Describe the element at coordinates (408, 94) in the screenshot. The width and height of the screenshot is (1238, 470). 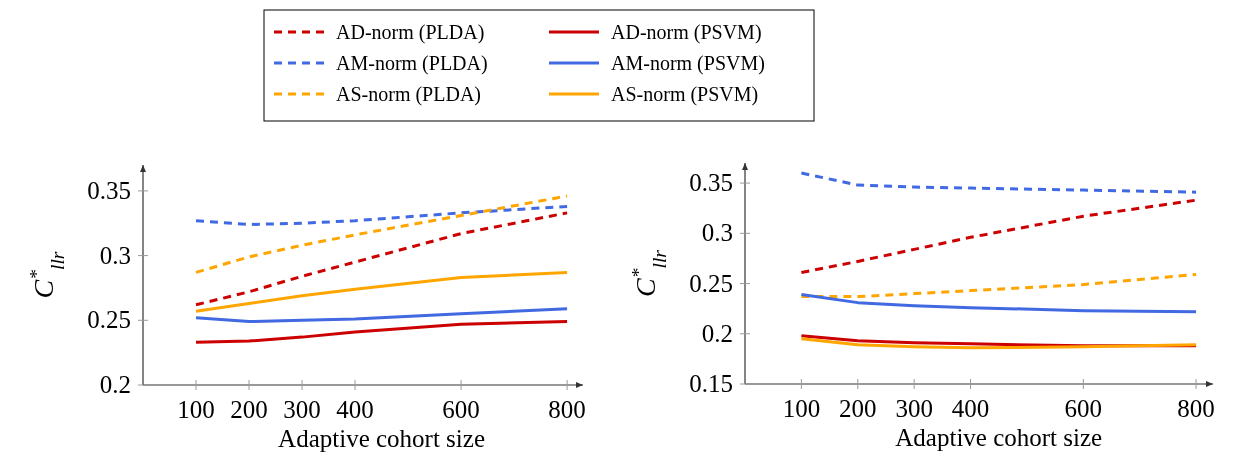
I see `legend-label: AS-norm (PLDA)` at that location.